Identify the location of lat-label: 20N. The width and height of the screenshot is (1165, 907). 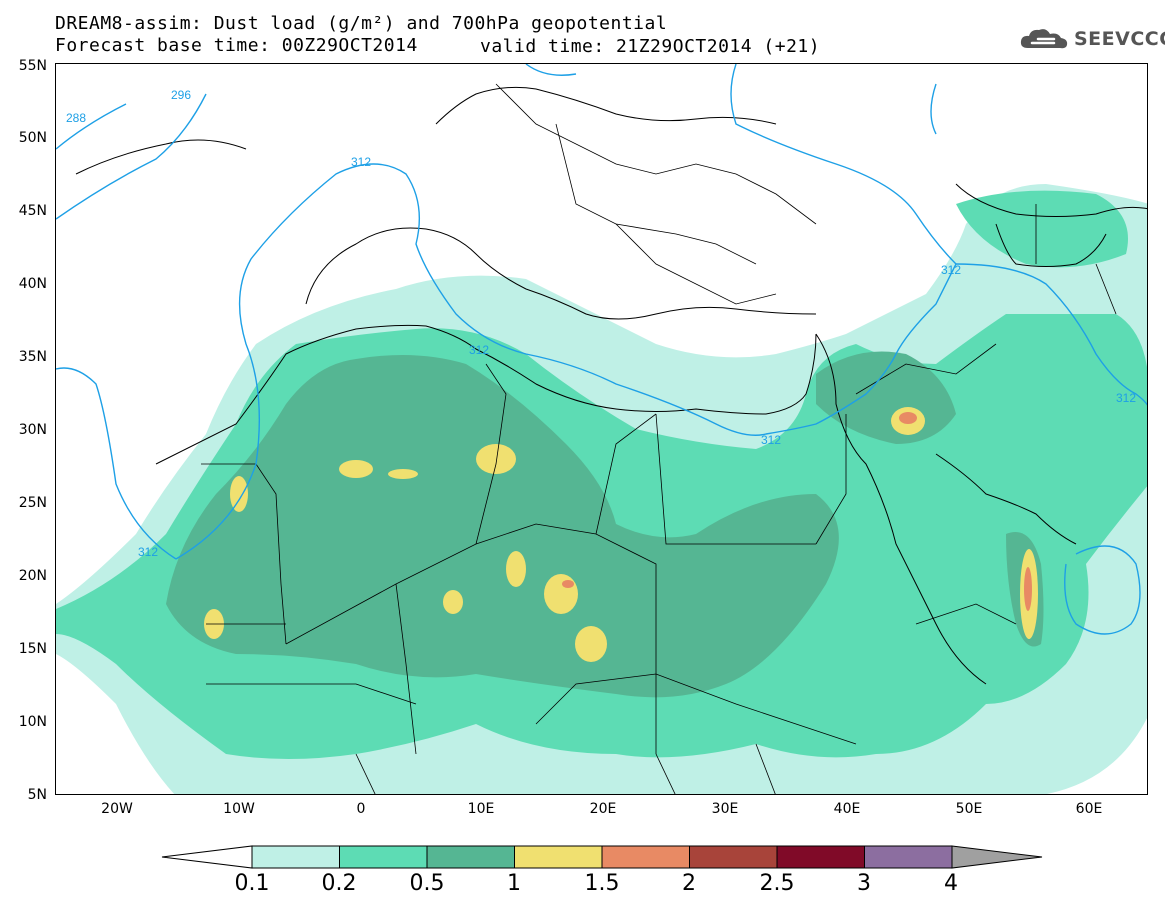
(32, 576).